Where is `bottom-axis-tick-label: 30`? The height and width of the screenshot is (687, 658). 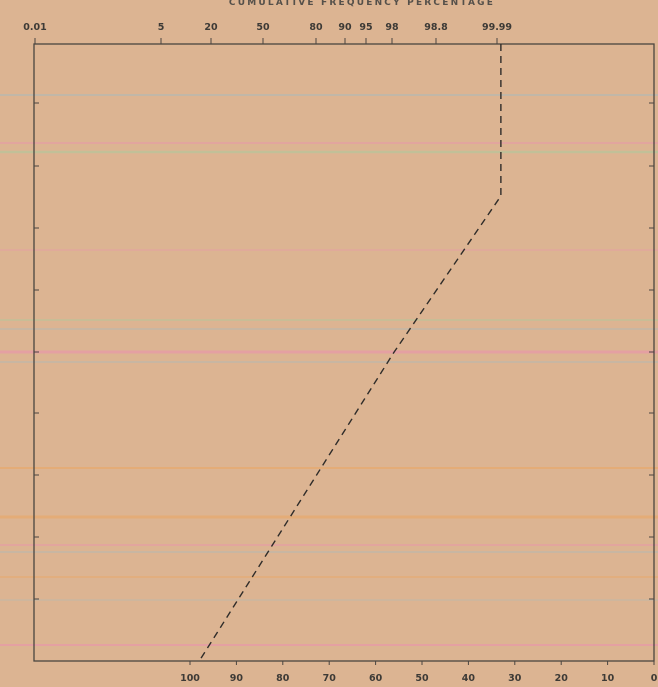 bottom-axis-tick-label: 30 is located at coordinates (515, 678).